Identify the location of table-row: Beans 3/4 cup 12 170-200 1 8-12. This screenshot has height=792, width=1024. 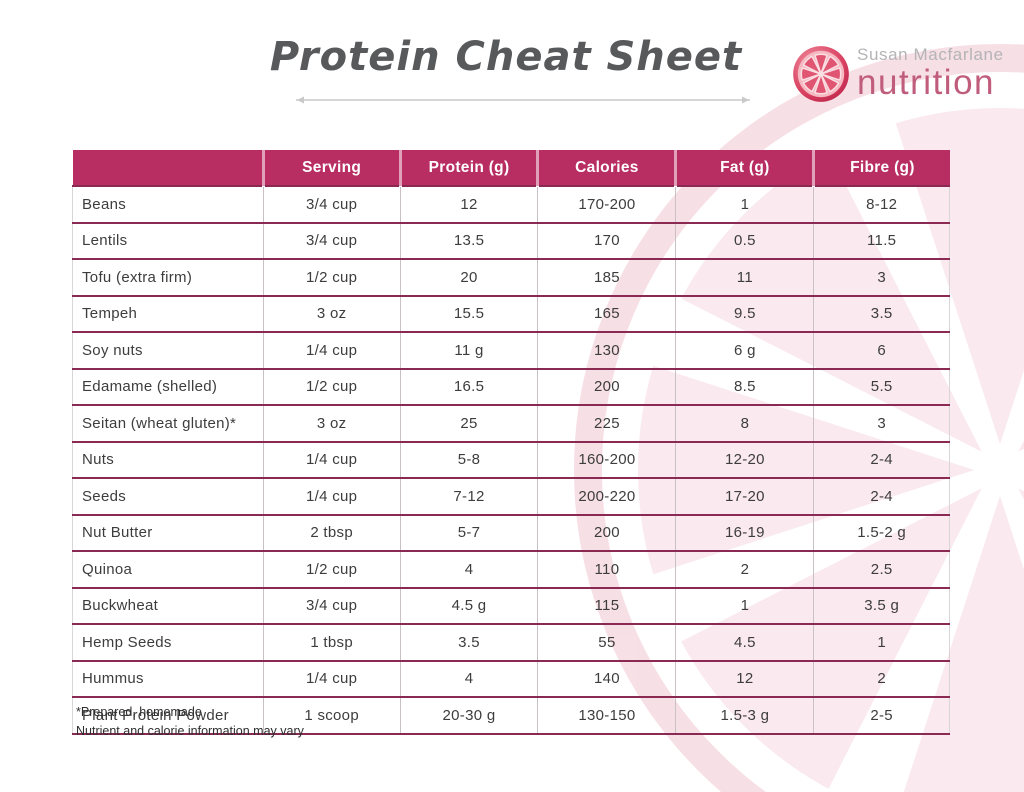
(511, 204).